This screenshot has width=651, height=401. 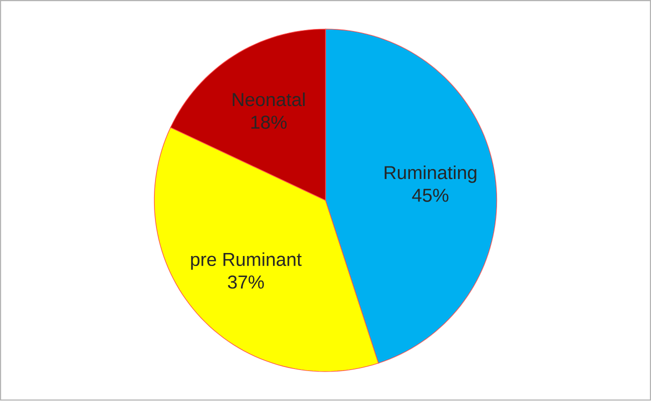 What do you see at coordinates (246, 282) in the screenshot?
I see `data-label: 37%` at bounding box center [246, 282].